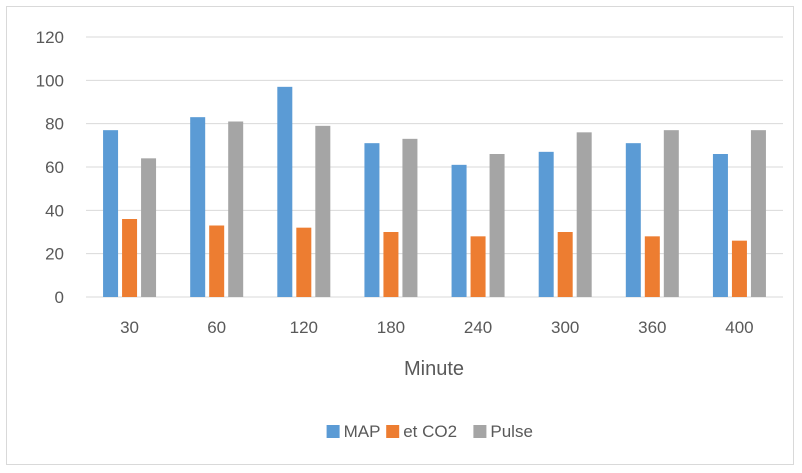 The width and height of the screenshot is (802, 473). What do you see at coordinates (437, 327) in the screenshot?
I see `x-axis-tick-labels: 30 60 120 180 240 300 360 400` at bounding box center [437, 327].